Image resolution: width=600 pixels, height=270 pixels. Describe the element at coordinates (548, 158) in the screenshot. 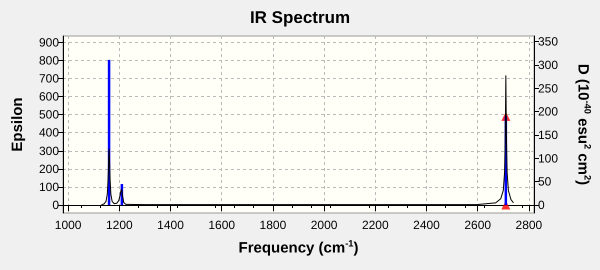

I see `y2-tick-label: 100` at that location.